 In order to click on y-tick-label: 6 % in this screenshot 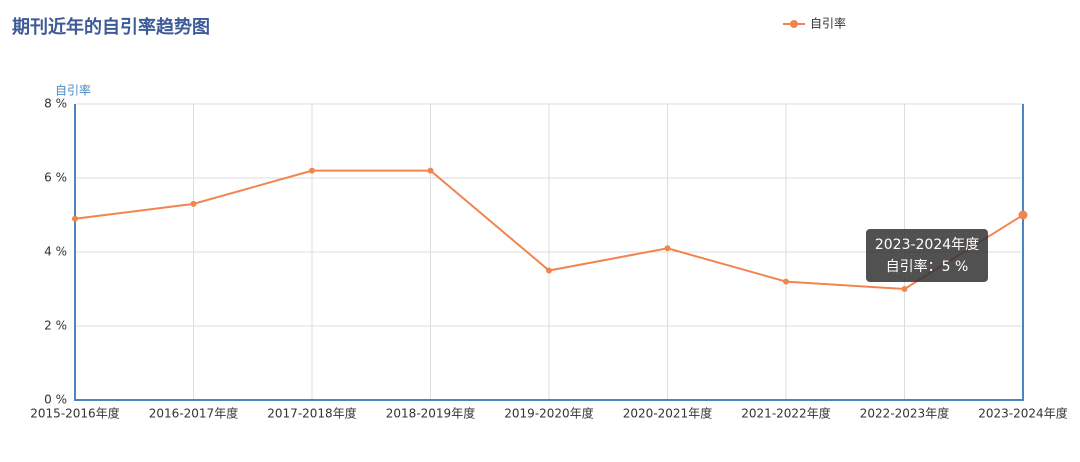, I will do `click(55, 178)`.